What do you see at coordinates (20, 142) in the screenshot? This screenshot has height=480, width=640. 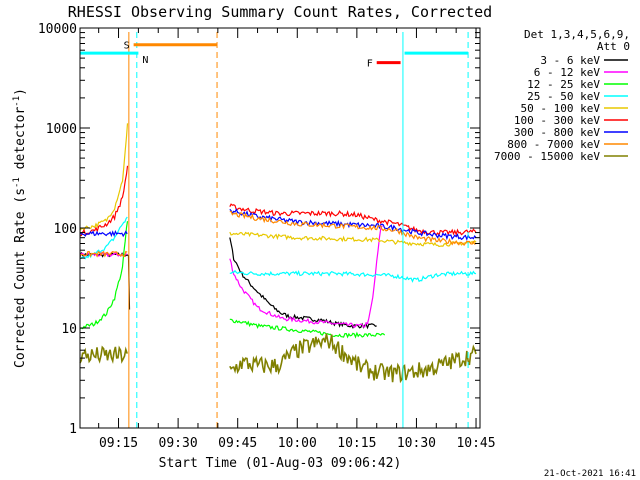 I see `y-label-mid: detector` at bounding box center [20, 142].